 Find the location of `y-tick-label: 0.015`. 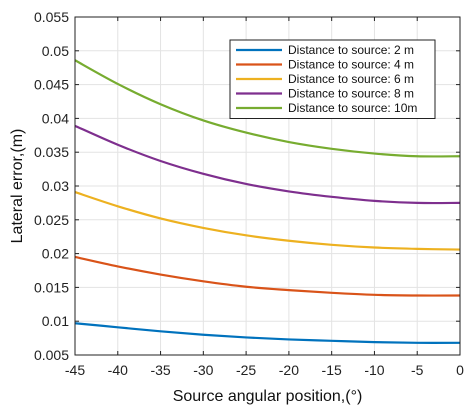

y-tick-label: 0.015 is located at coordinates (51, 287).